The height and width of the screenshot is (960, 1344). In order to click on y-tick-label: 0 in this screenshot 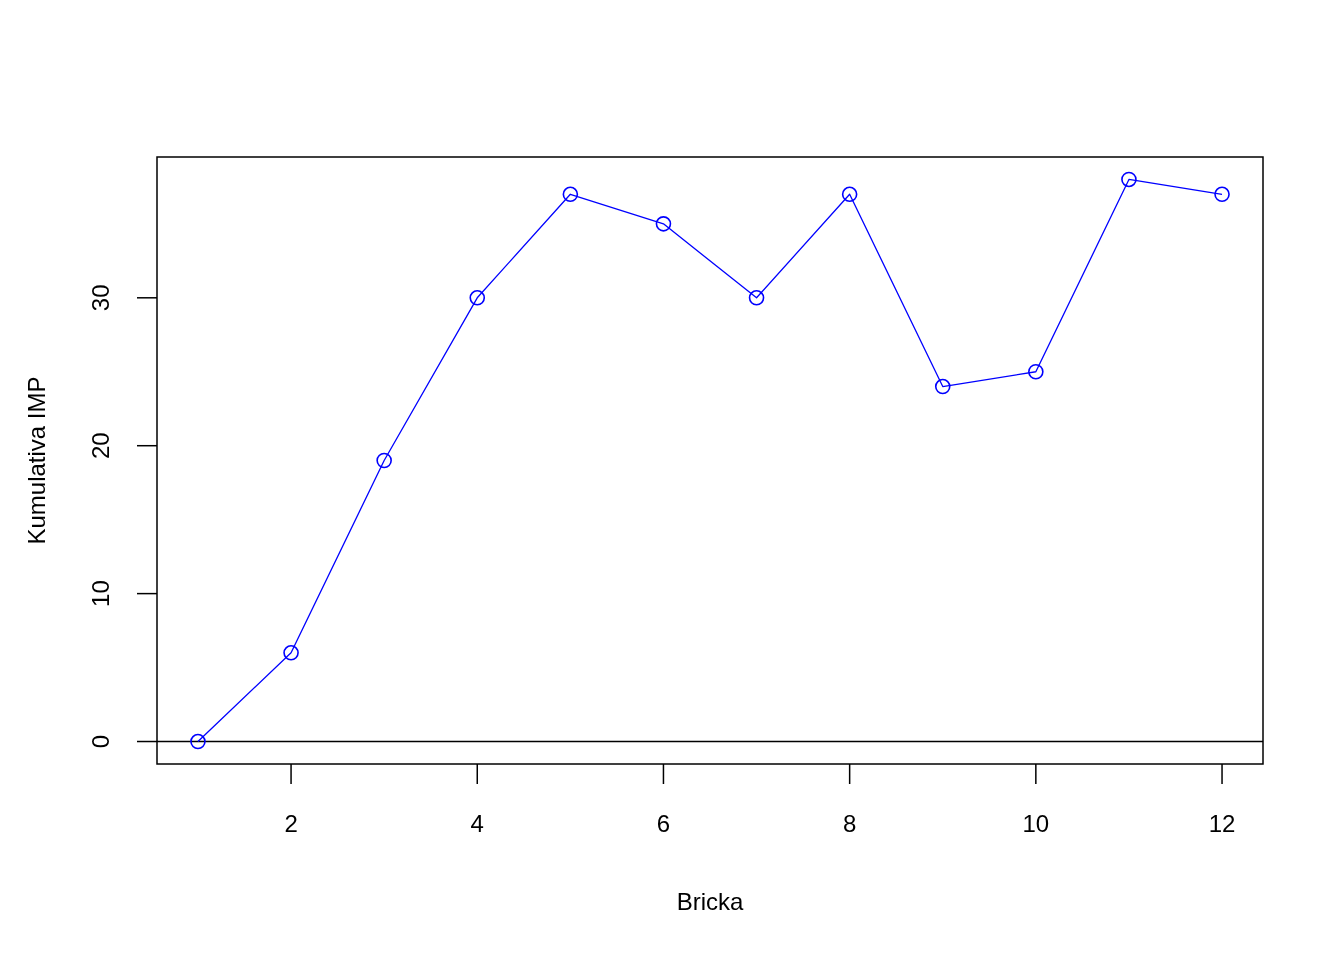, I will do `click(100, 741)`.